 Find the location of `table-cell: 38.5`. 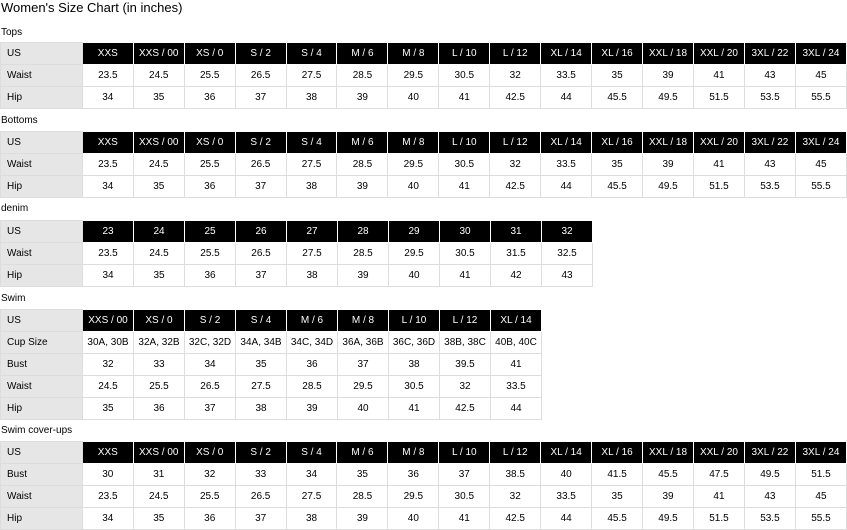

table-cell: 38.5 is located at coordinates (515, 474).